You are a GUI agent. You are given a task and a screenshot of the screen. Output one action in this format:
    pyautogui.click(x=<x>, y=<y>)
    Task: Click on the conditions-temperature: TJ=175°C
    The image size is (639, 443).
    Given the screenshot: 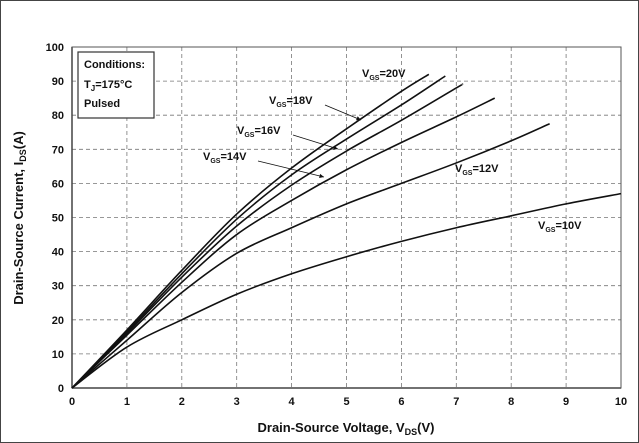 What is the action you would take?
    pyautogui.click(x=108, y=86)
    